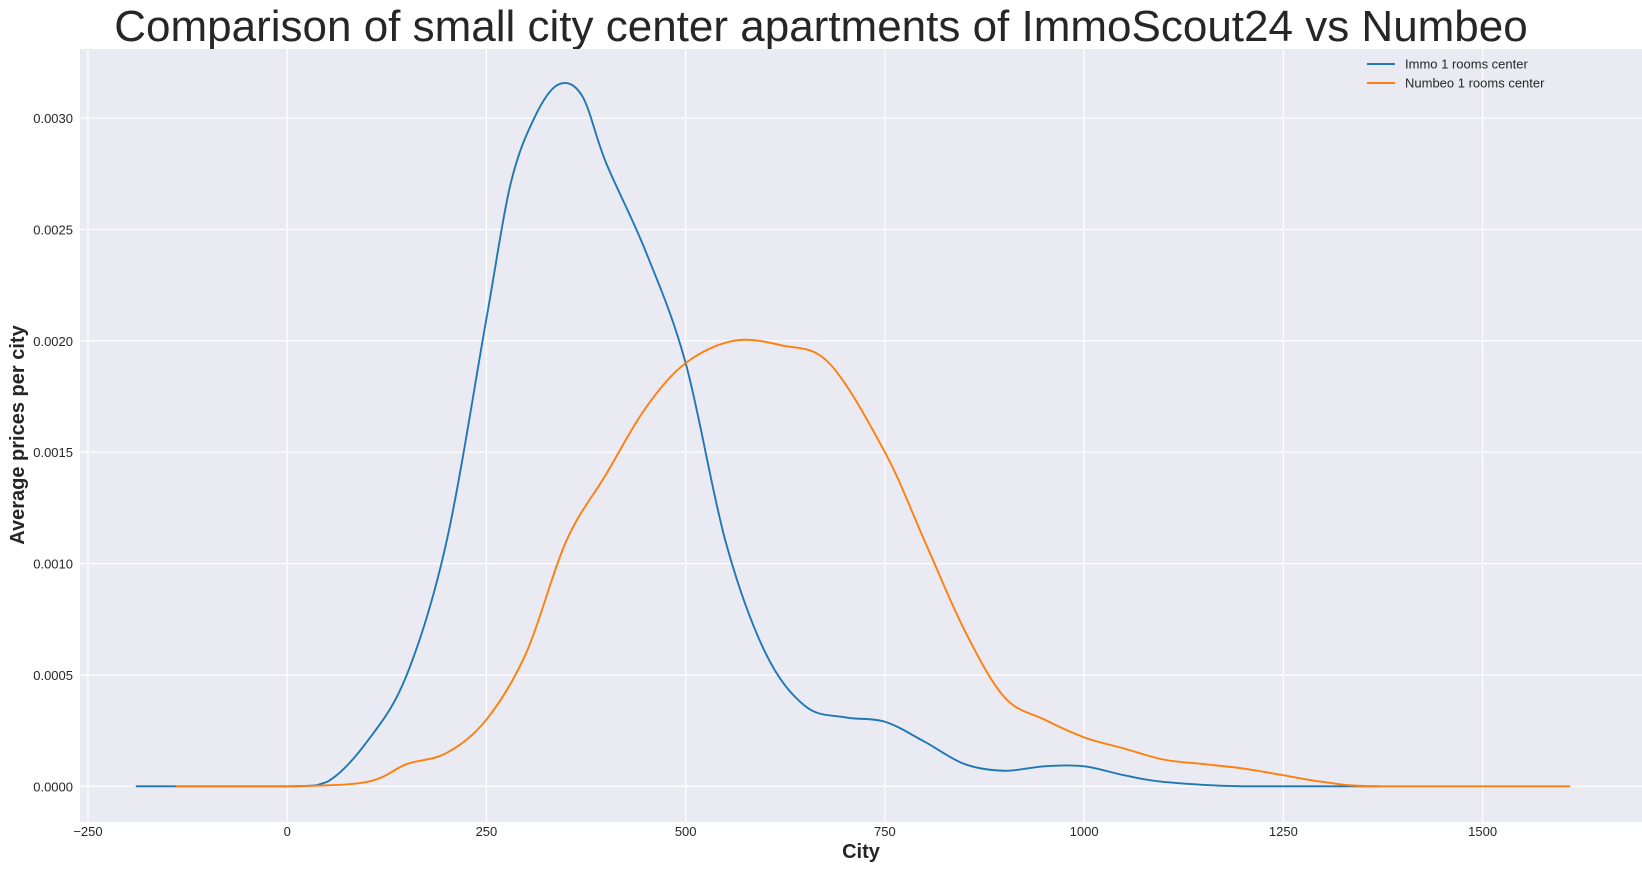 This screenshot has width=1642, height=875. Describe the element at coordinates (53, 118) in the screenshot. I see `y-tick-label: 0.0030` at that location.